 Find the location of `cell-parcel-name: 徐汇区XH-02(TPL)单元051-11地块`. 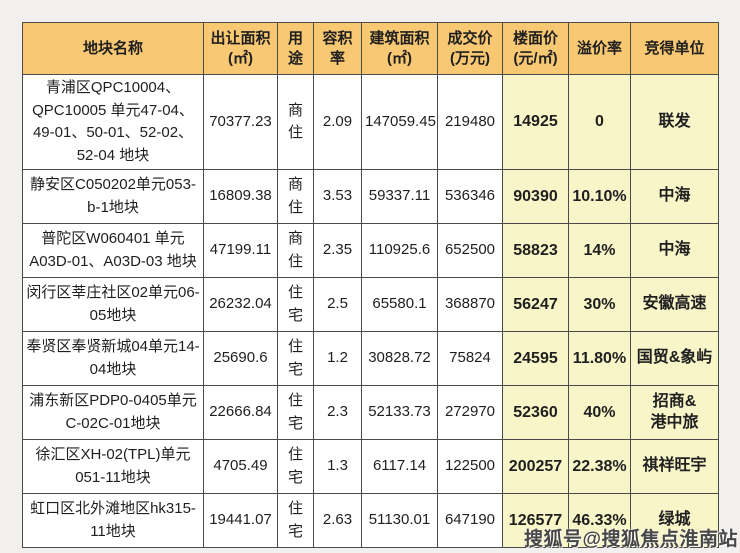

cell-parcel-name: 徐汇区XH-02(TPL)单元051-11地块 is located at coordinates (113, 466).